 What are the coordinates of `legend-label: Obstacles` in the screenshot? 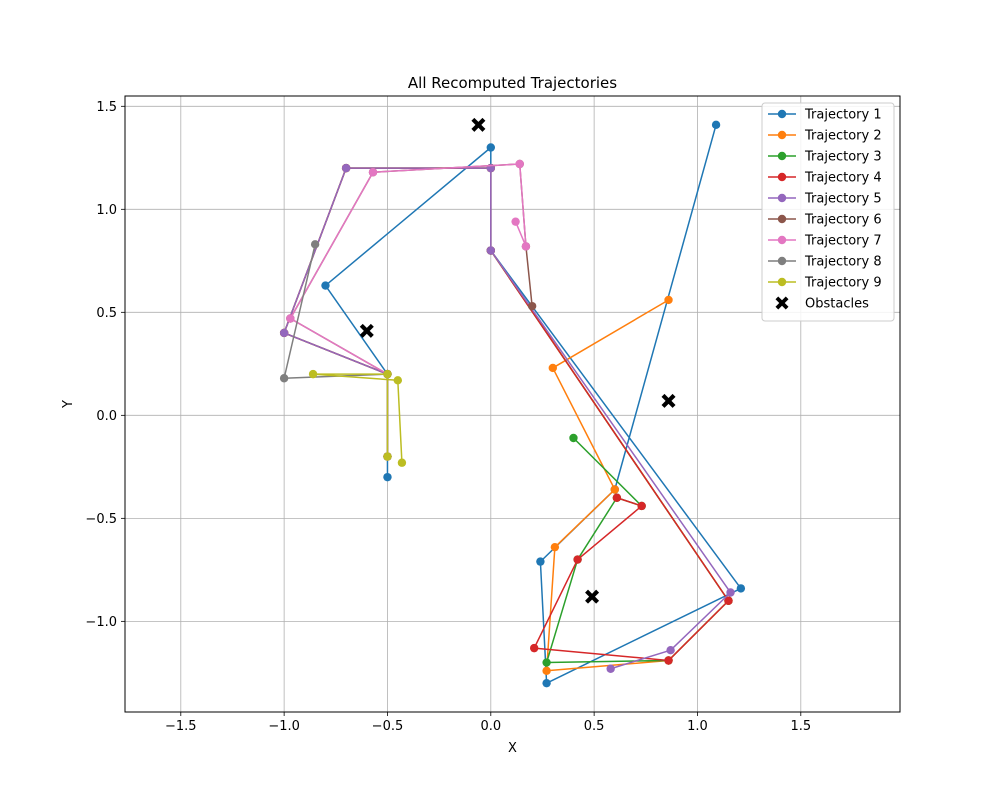 It's located at (837, 304).